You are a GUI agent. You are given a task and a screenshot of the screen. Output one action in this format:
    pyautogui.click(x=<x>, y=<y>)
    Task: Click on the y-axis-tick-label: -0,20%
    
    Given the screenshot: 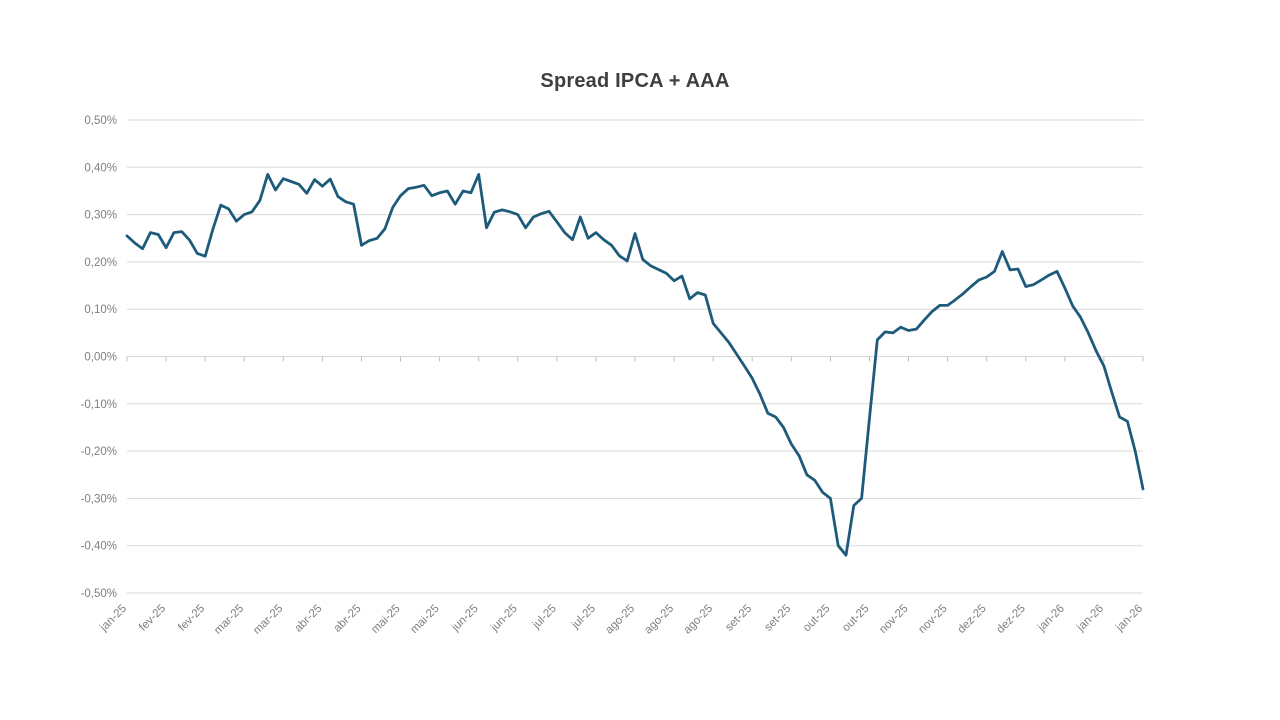 What is the action you would take?
    pyautogui.click(x=99, y=452)
    